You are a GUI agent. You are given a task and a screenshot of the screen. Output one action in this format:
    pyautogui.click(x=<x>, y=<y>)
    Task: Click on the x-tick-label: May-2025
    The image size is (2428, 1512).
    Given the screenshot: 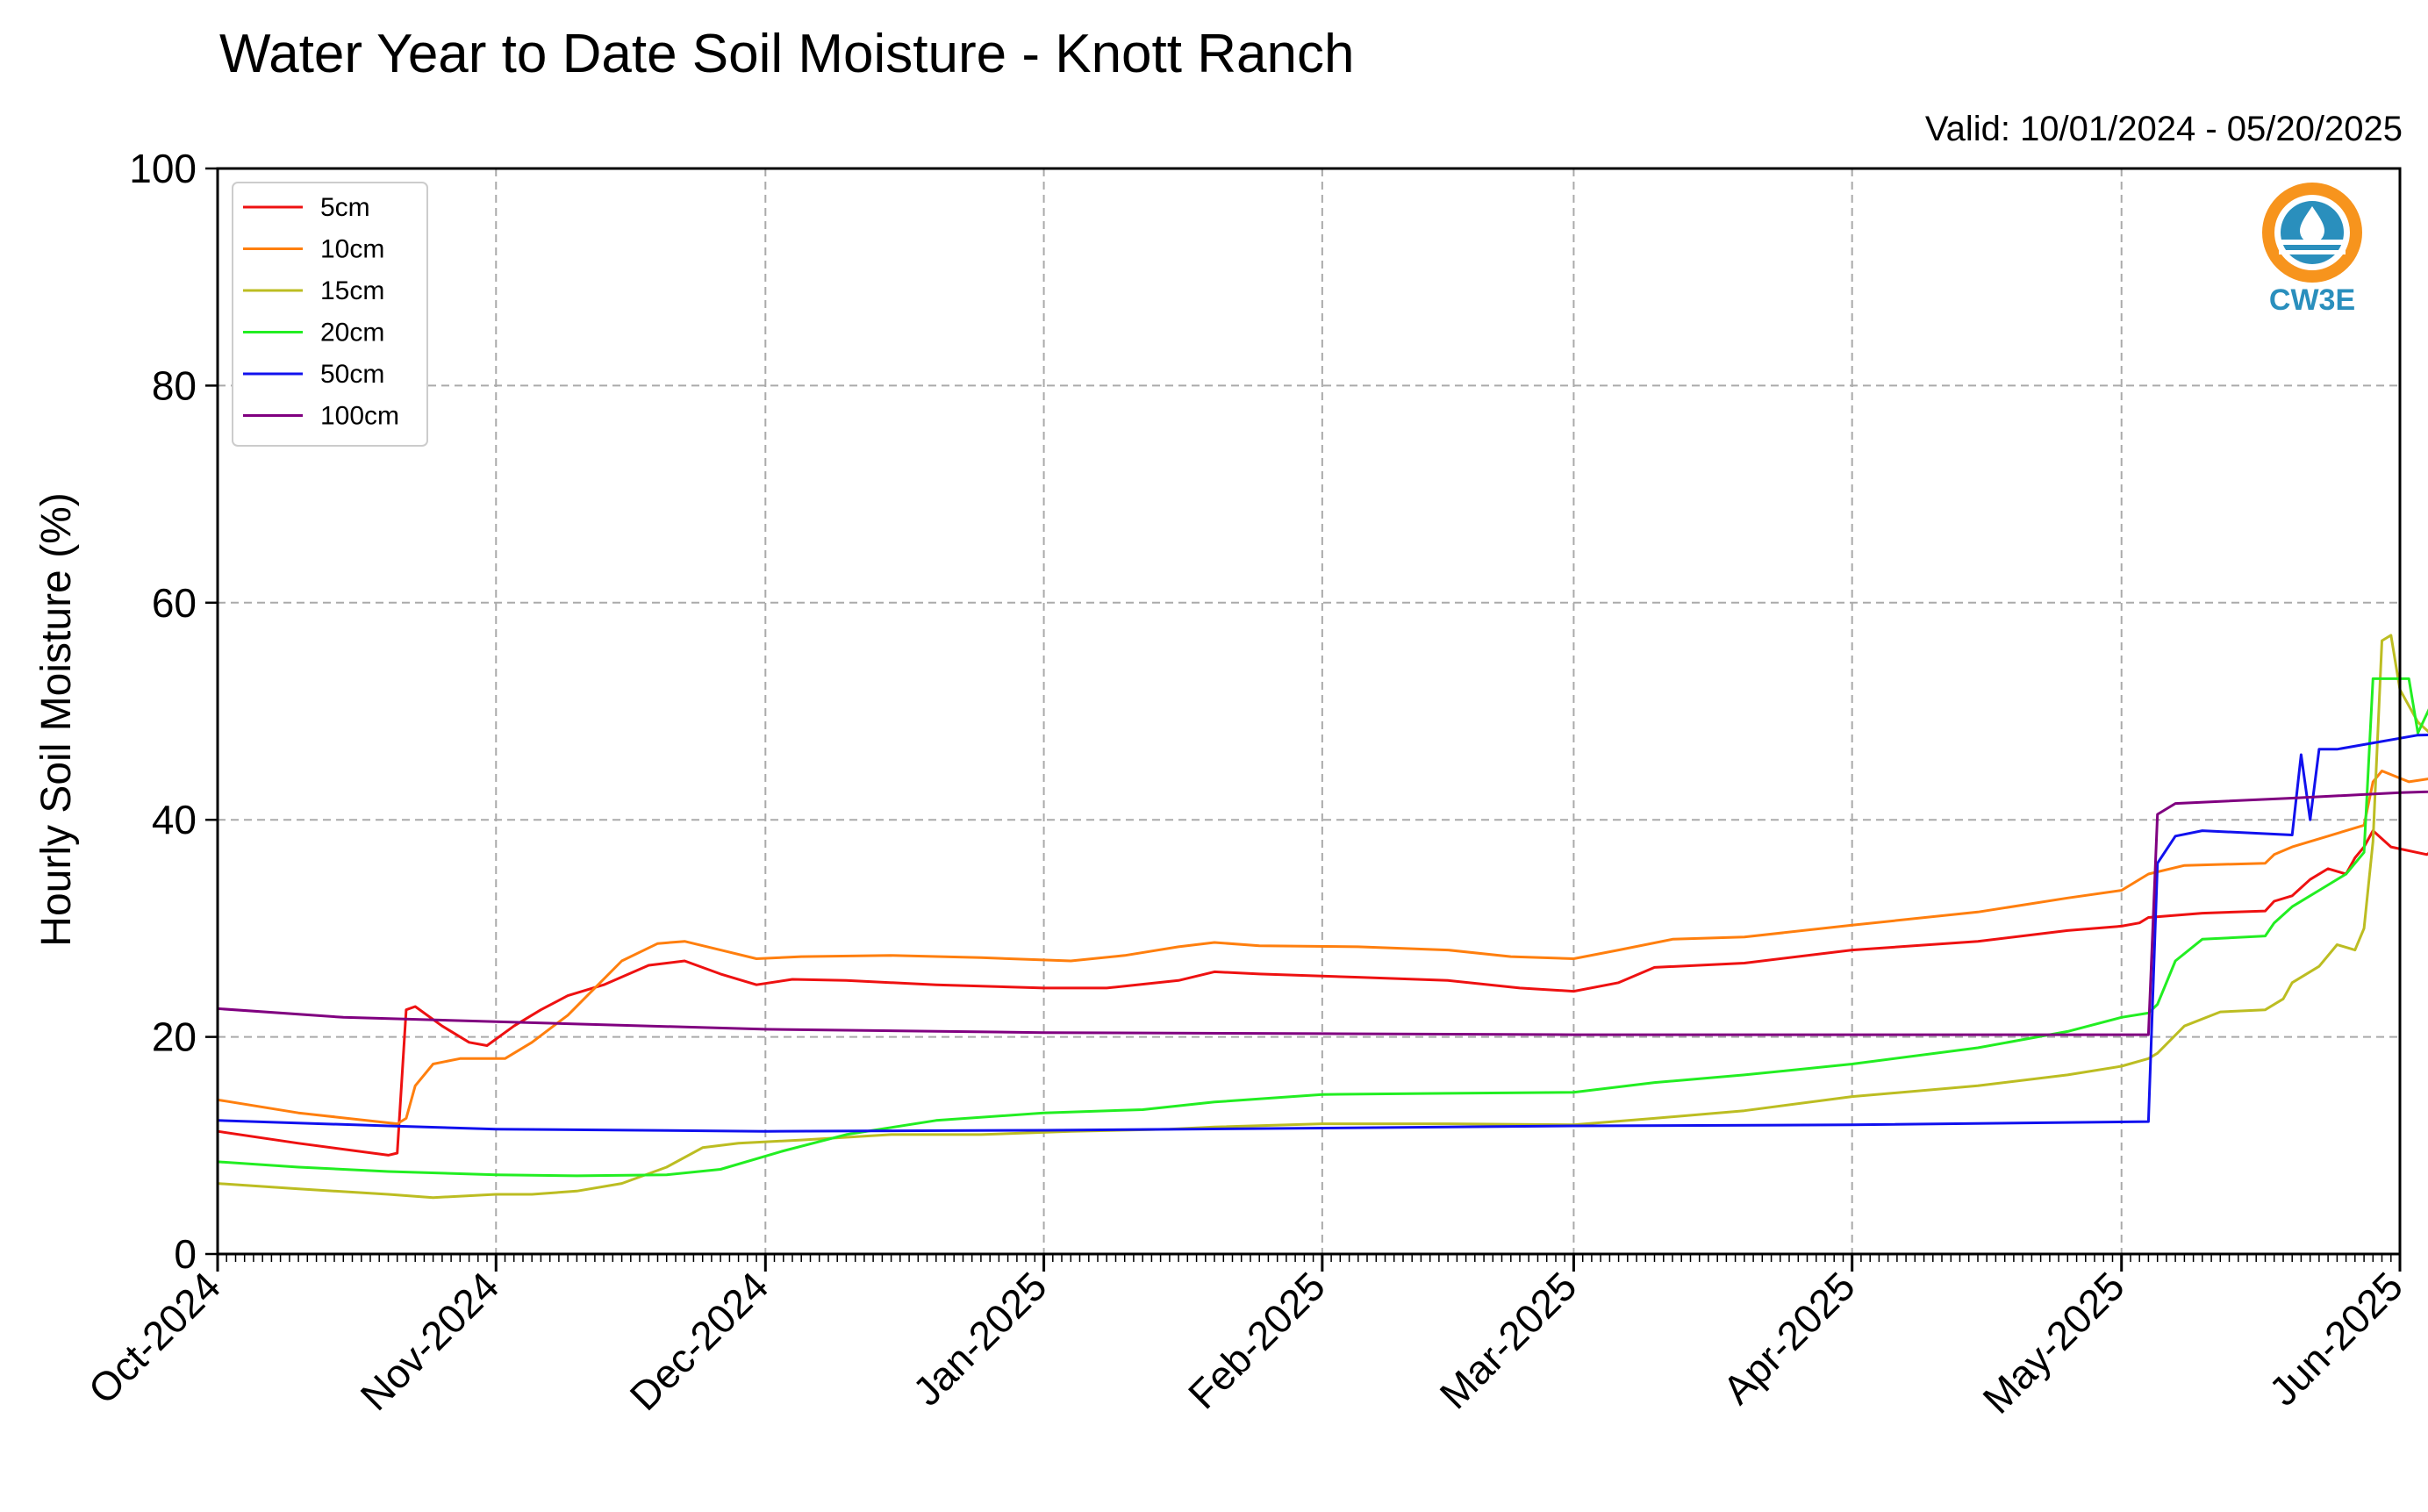 What is the action you would take?
    pyautogui.click(x=2052, y=1343)
    